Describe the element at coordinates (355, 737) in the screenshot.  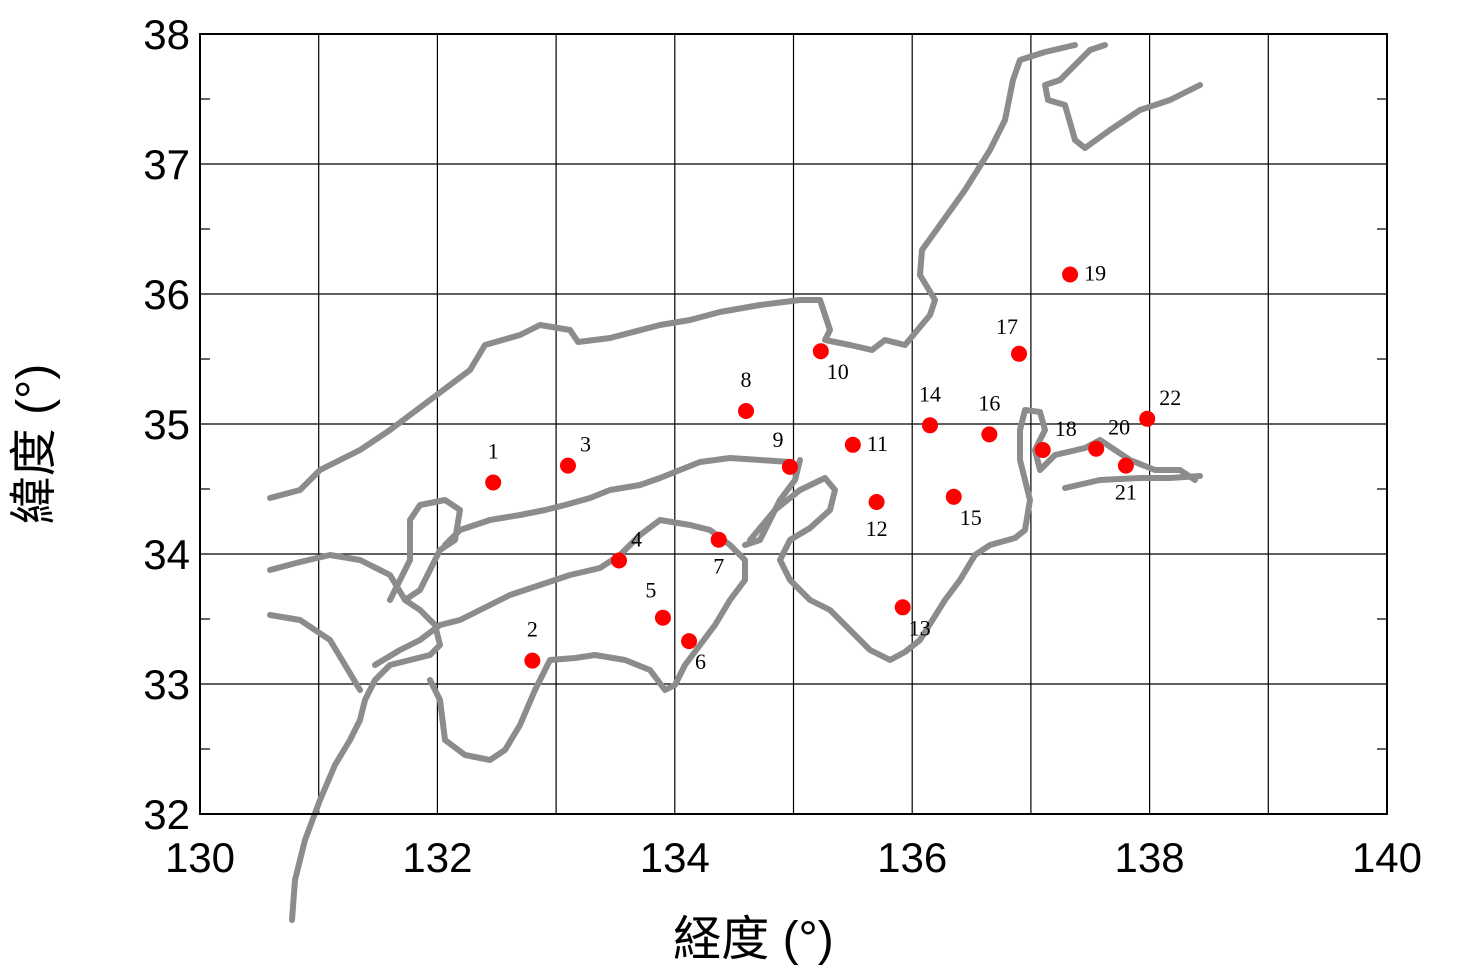
I see `coastline-kyushu` at that location.